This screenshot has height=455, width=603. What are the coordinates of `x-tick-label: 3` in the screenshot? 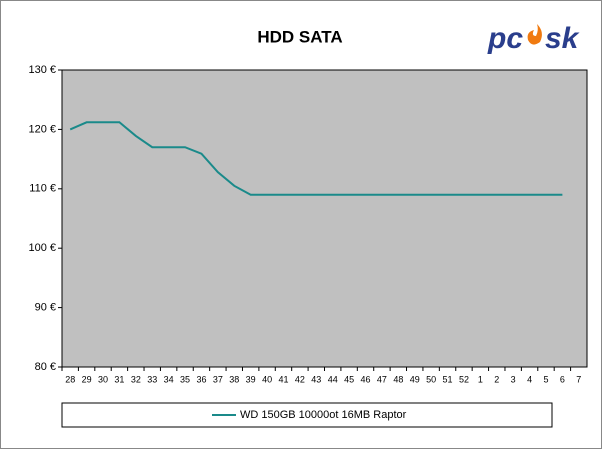 It's located at (513, 379).